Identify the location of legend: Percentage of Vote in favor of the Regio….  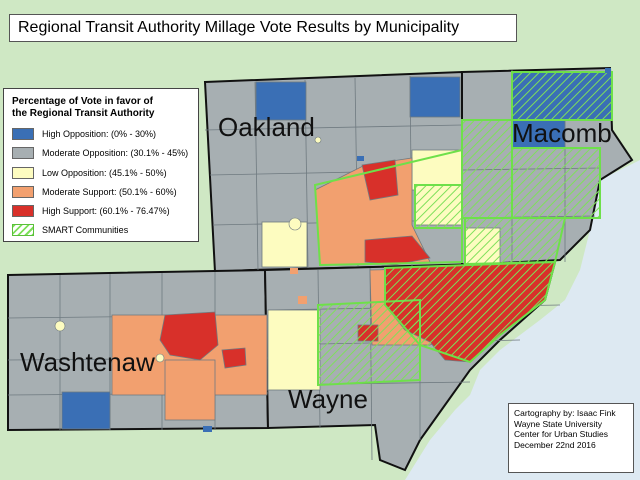
(101, 165).